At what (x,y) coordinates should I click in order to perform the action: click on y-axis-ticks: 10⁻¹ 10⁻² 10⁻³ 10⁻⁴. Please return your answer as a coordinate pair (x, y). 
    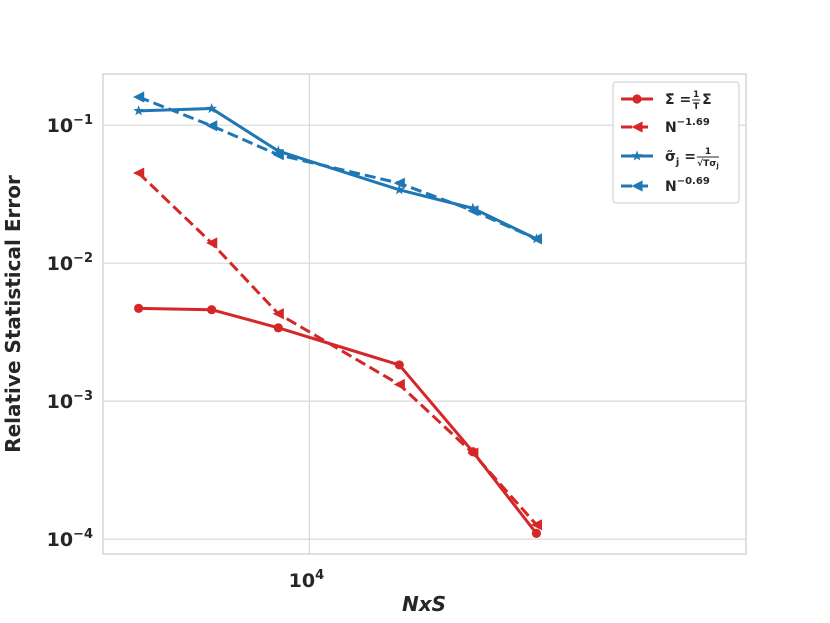
    Looking at the image, I should click on (70, 332).